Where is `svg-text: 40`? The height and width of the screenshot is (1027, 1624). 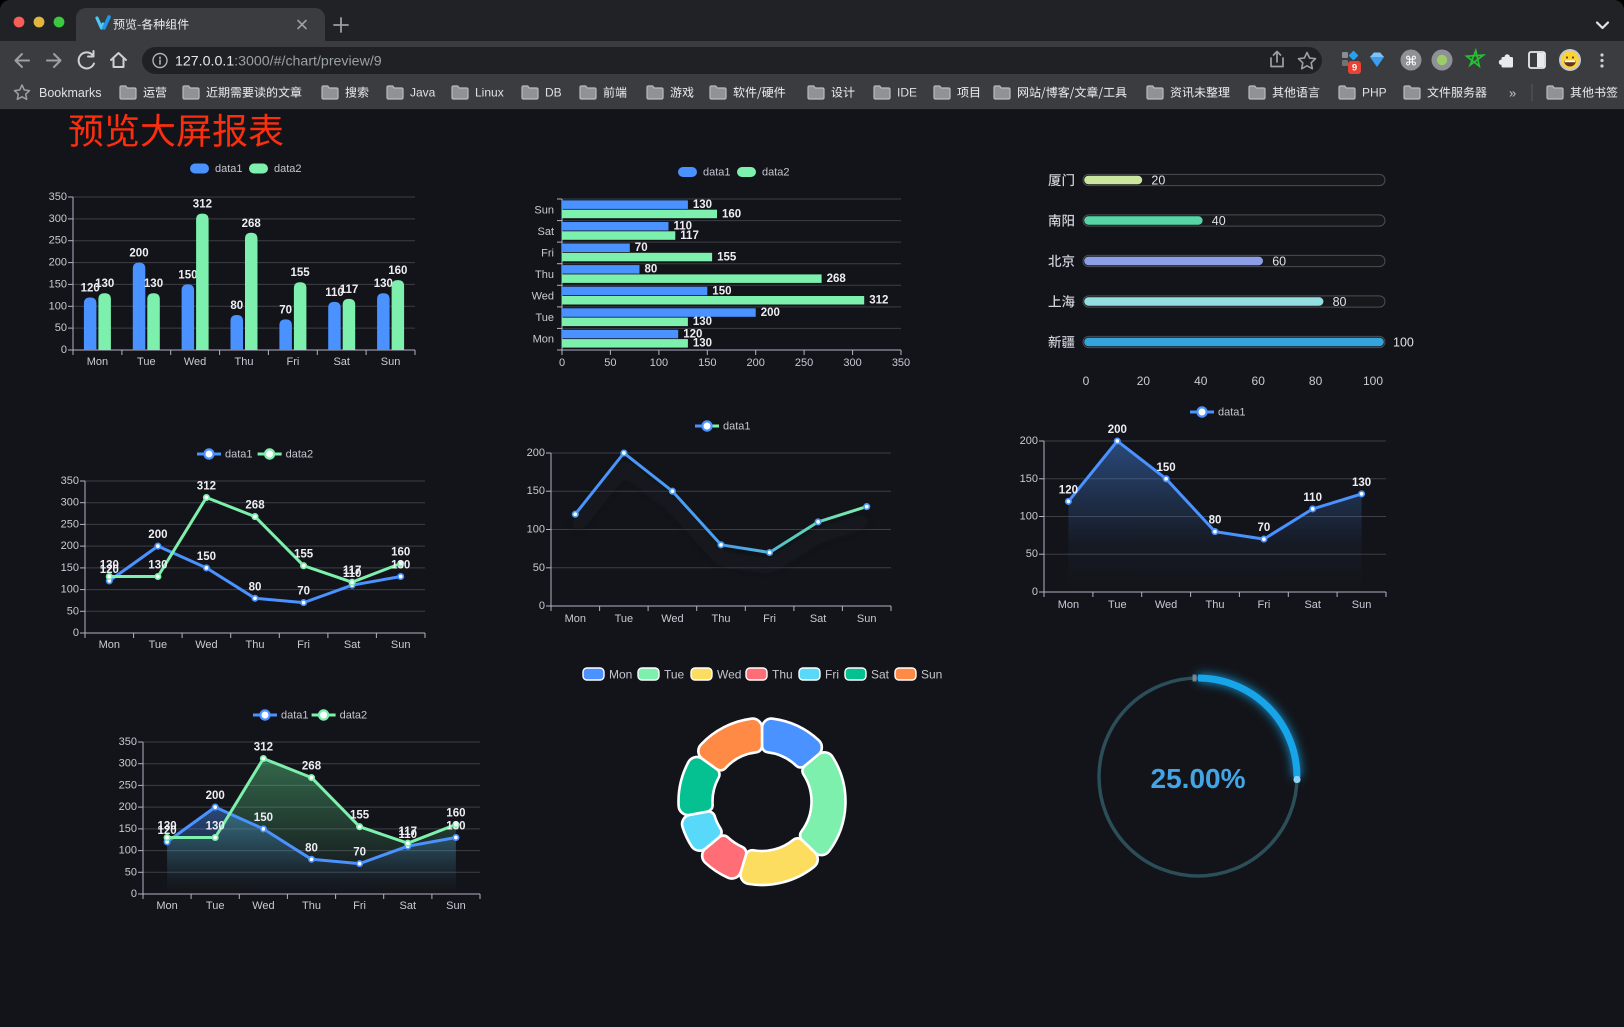 svg-text: 40 is located at coordinates (1201, 381).